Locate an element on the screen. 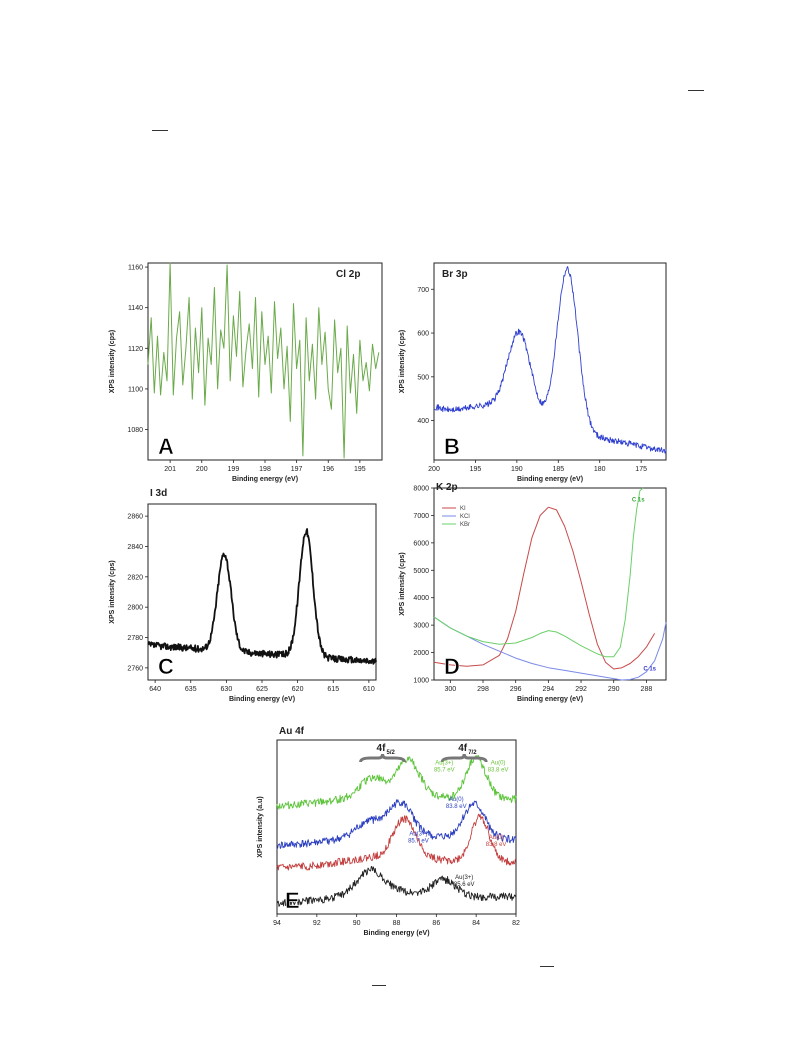 This screenshot has height=1057, width=793. y-tick-label: 1080 is located at coordinates (135, 430).